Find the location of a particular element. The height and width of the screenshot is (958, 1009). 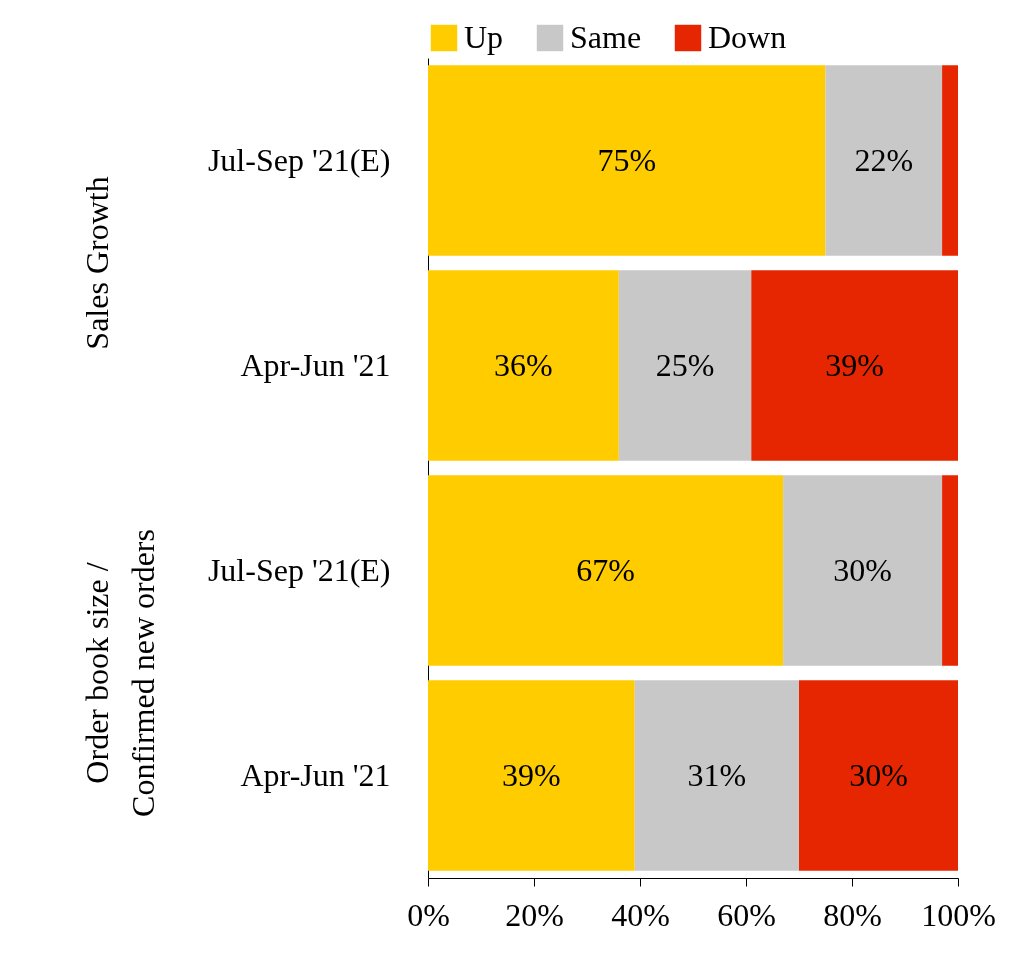

data-label: 25% is located at coordinates (685, 364).